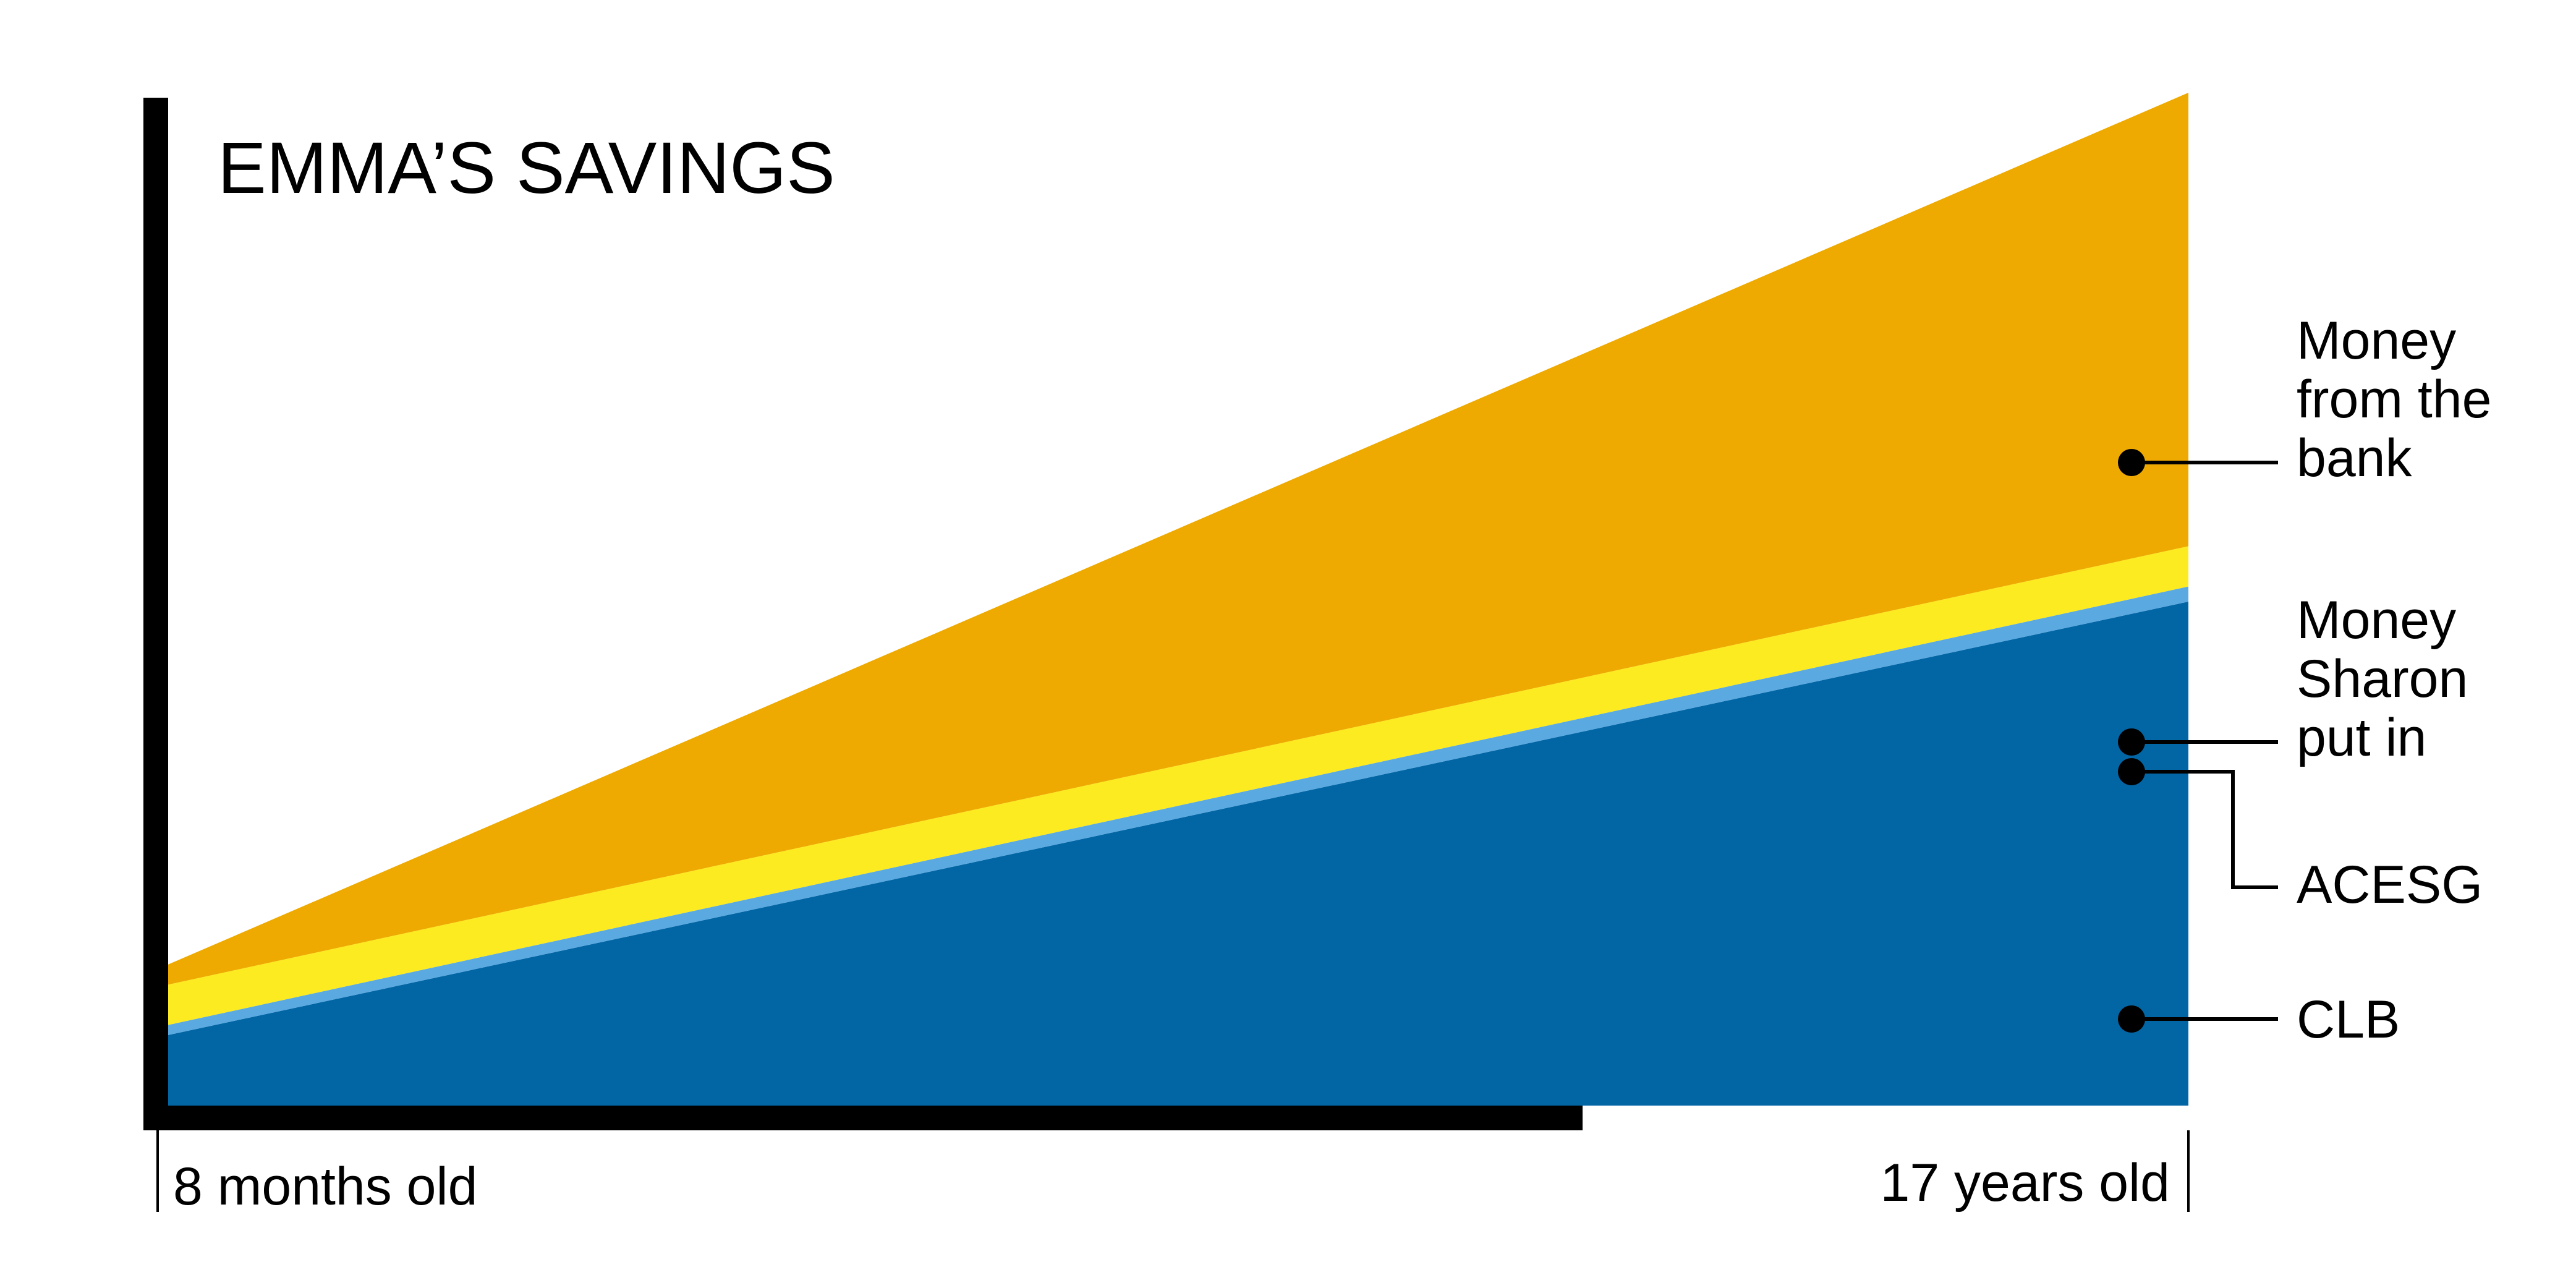  I want to click on legend-sharon-label: Money Sharon put in, so click(2390, 679).